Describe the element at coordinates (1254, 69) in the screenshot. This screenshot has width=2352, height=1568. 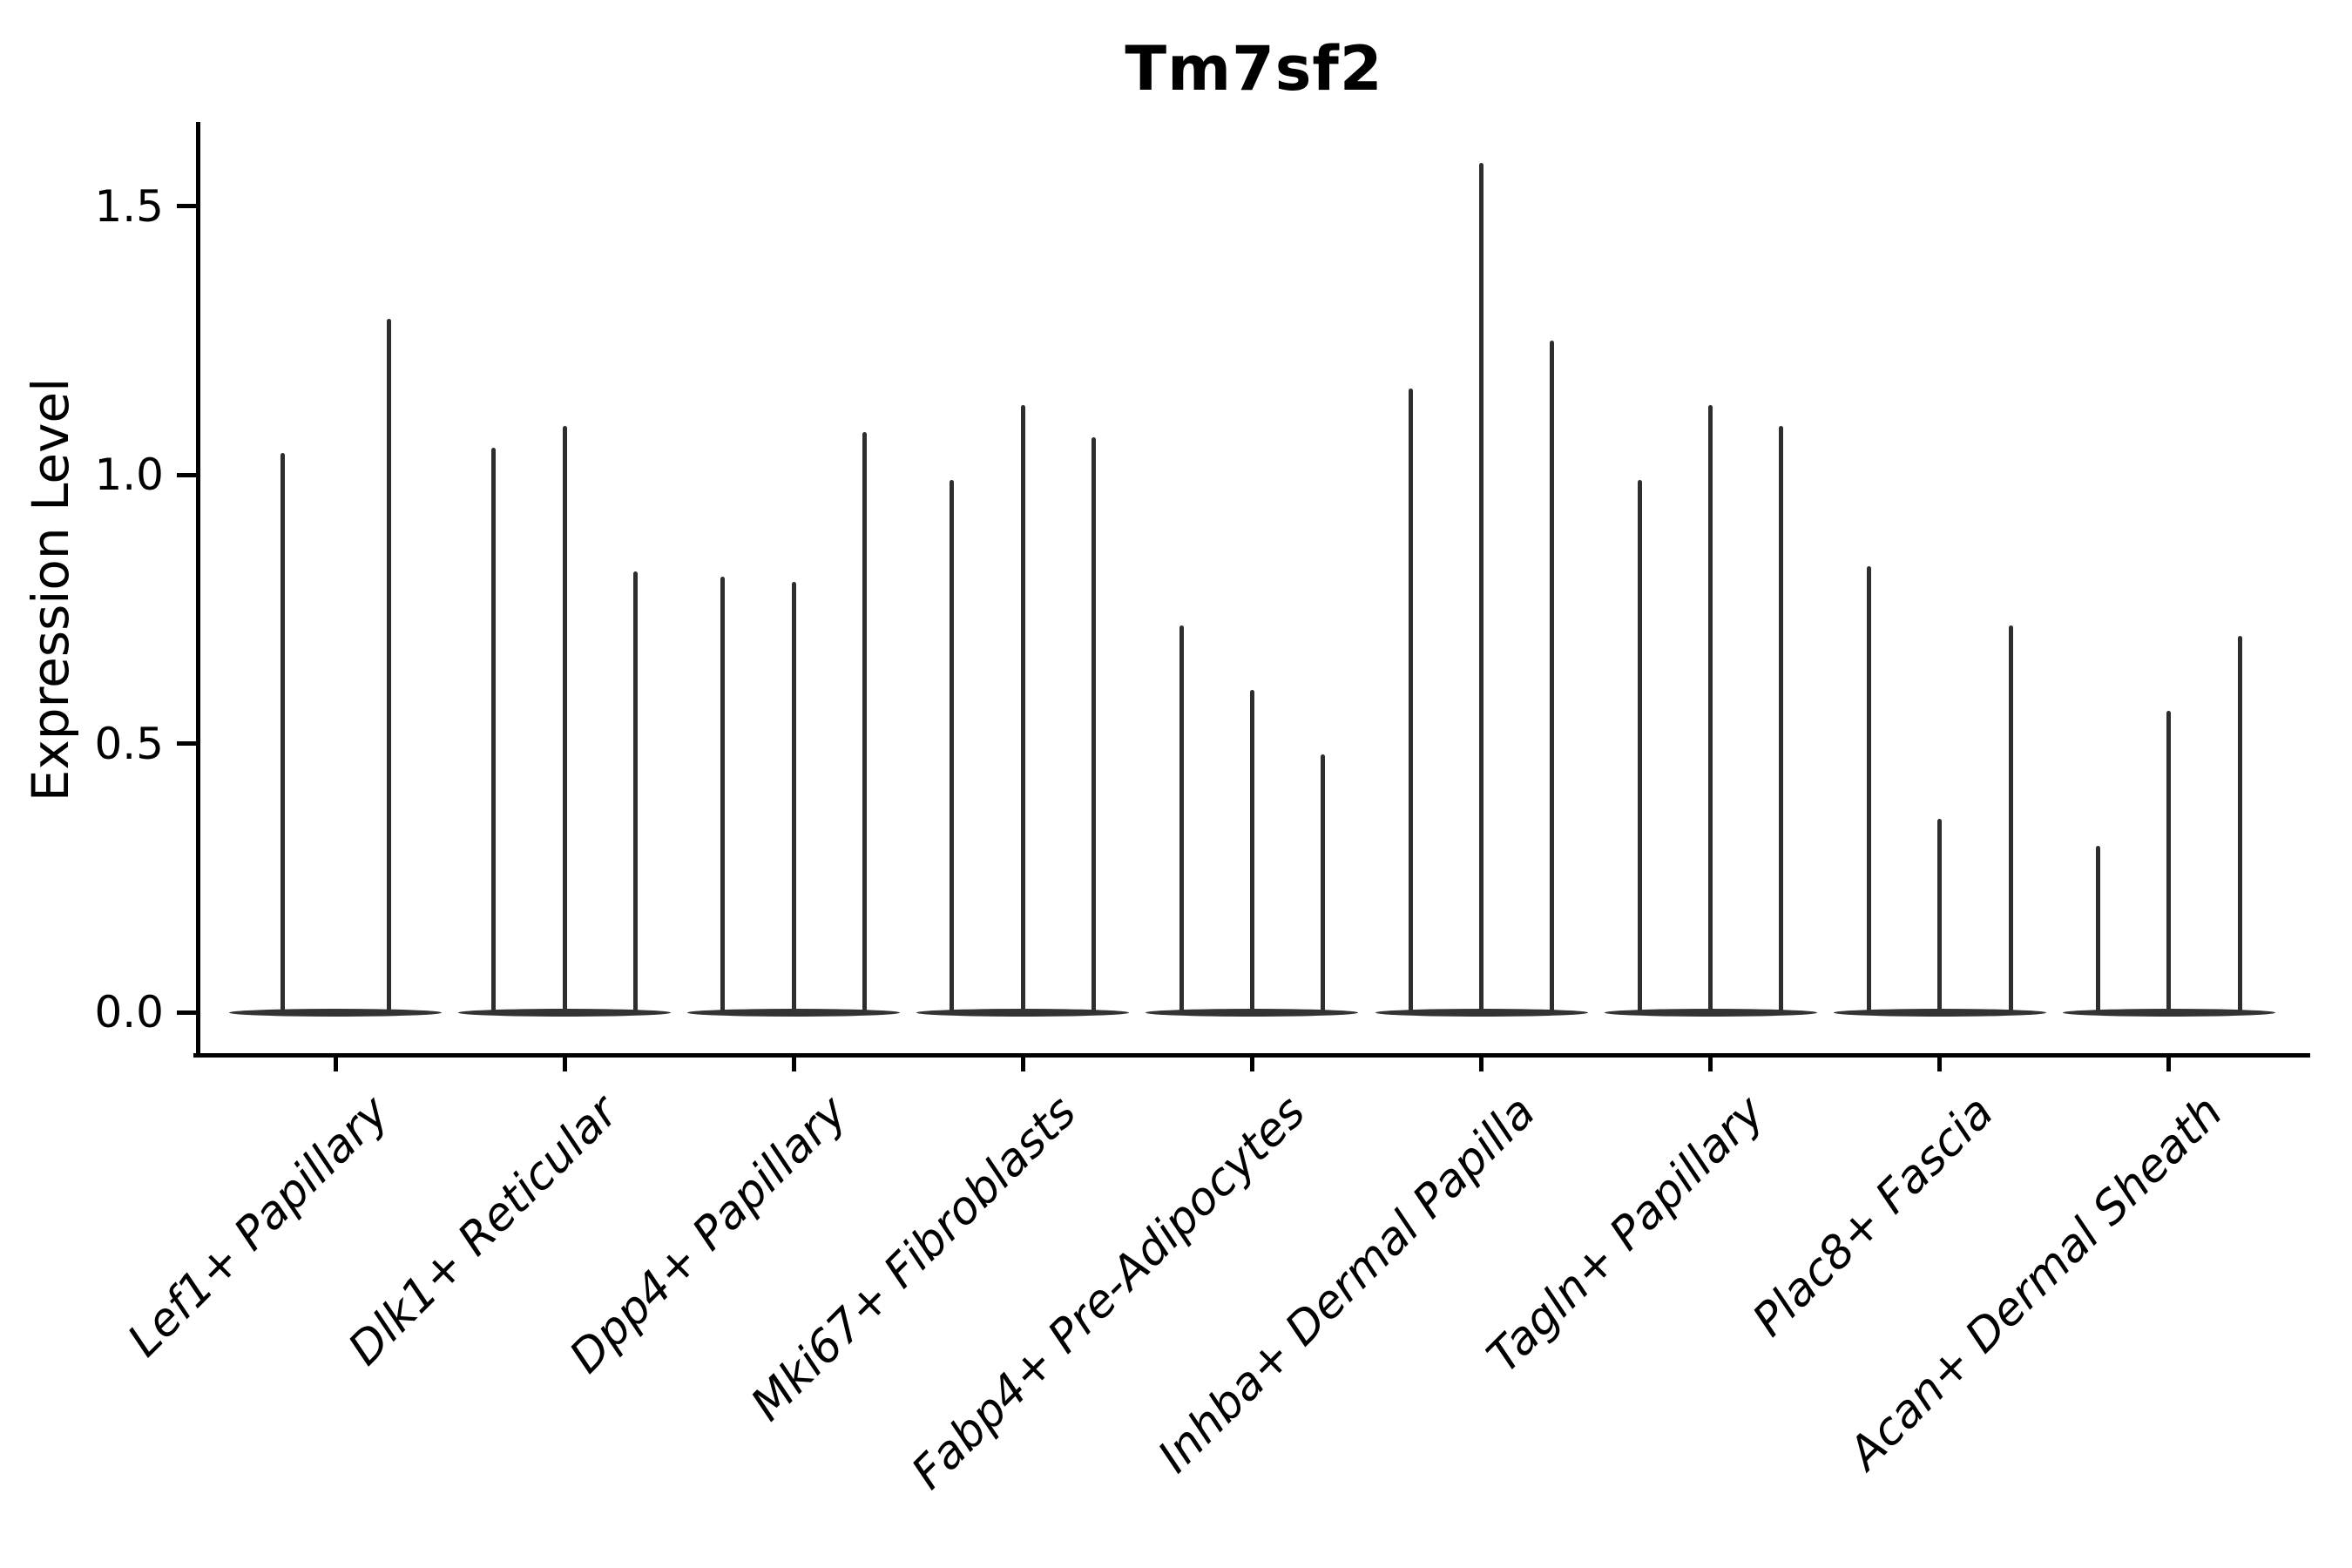
I see `chart-title: Tm7sf2` at that location.